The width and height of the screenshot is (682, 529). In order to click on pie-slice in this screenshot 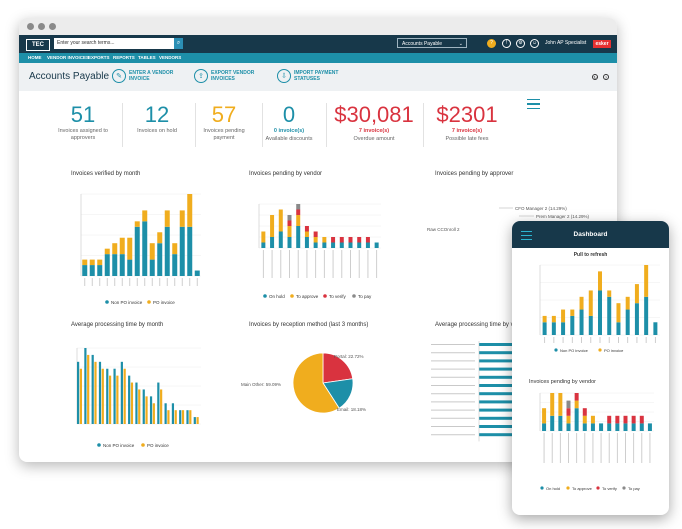, I will do `click(316, 383)`.